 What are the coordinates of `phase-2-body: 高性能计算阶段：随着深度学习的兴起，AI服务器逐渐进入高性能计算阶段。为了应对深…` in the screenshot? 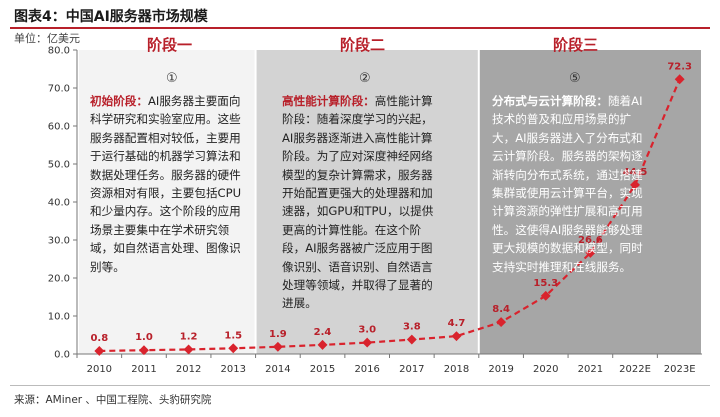 It's located at (358, 202).